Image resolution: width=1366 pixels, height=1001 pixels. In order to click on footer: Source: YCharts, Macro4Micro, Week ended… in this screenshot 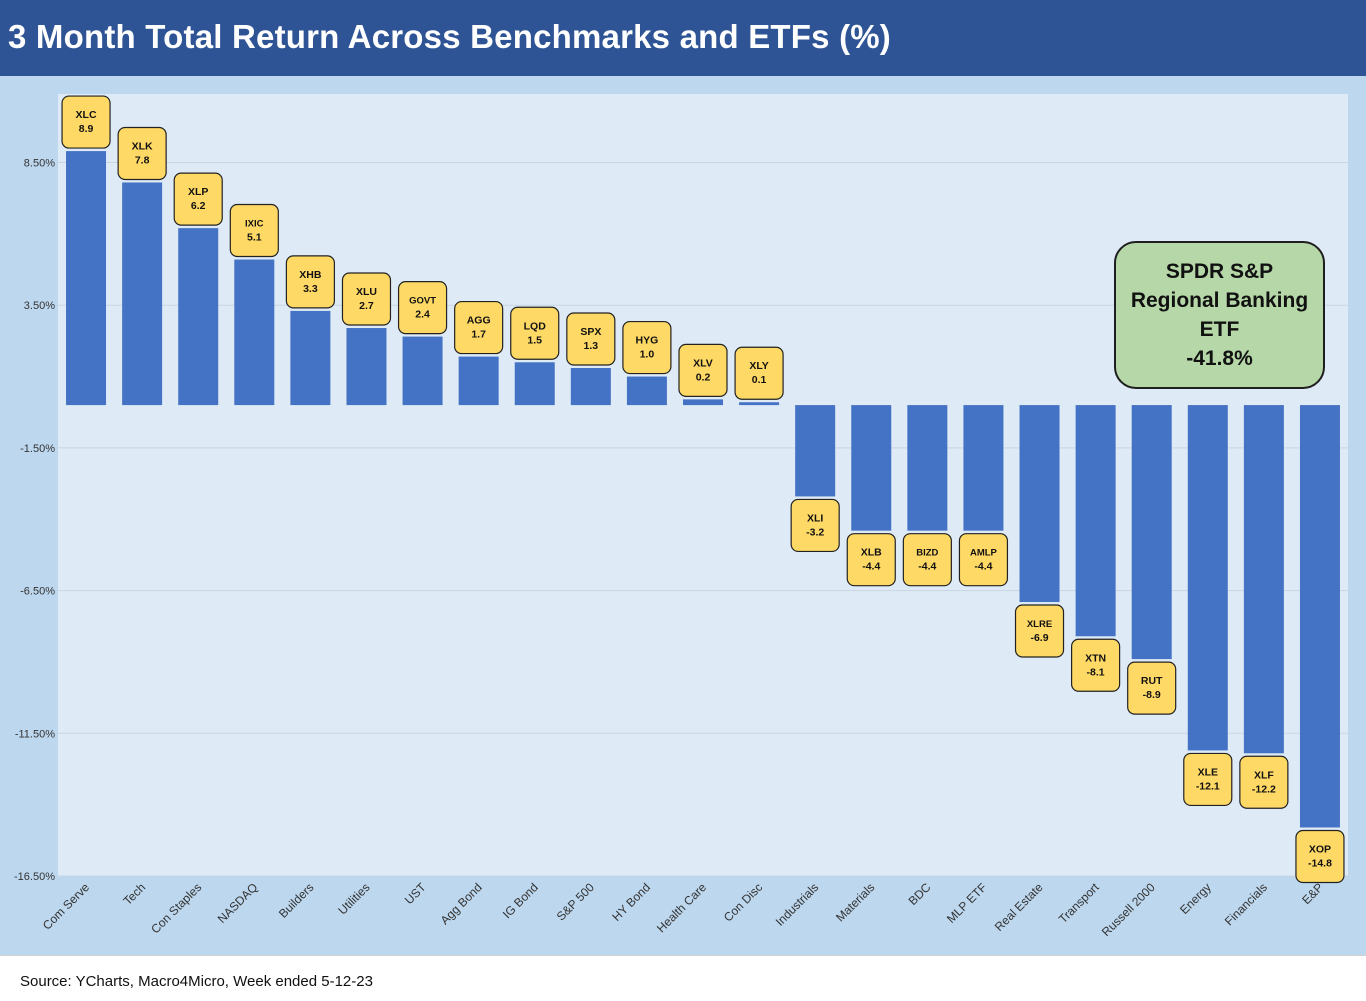, I will do `click(683, 978)`.